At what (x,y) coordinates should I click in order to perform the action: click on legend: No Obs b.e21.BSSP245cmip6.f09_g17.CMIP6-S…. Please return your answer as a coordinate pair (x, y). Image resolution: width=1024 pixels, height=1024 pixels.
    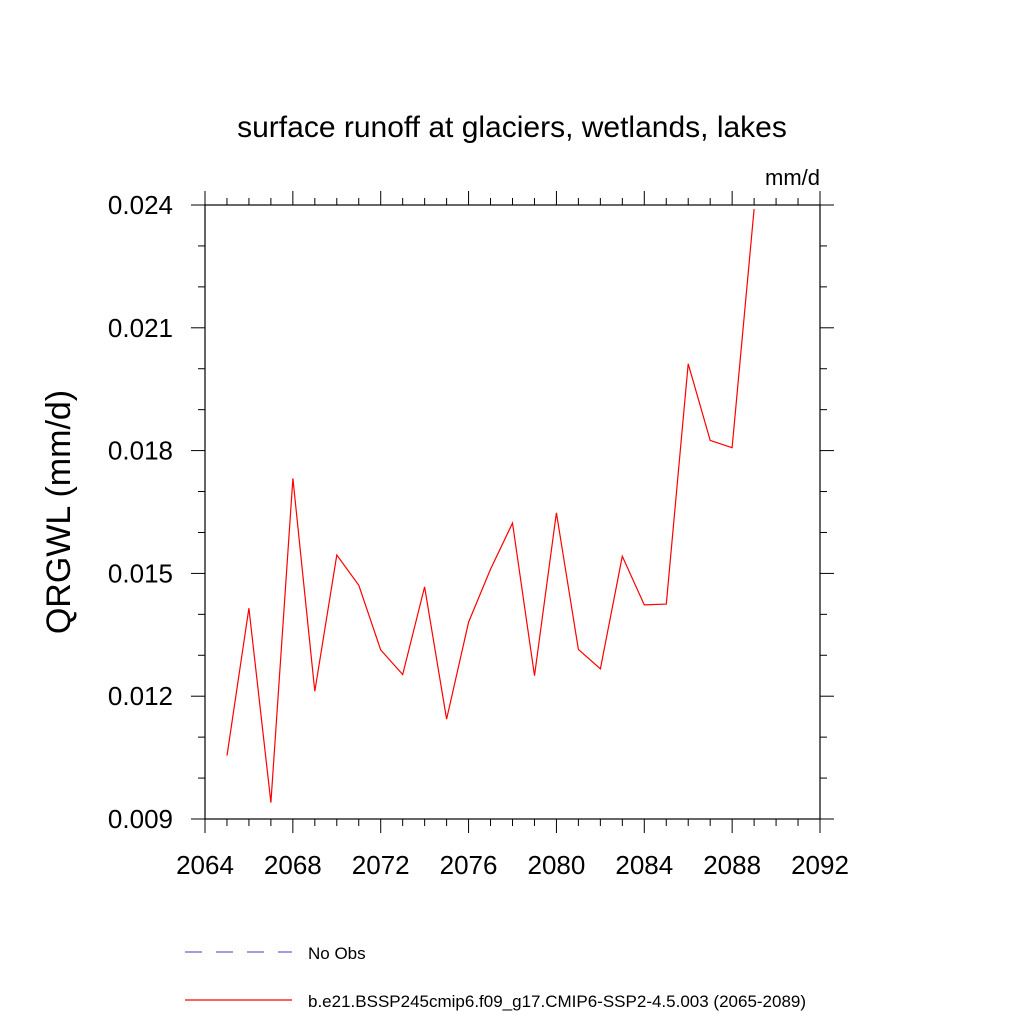
    Looking at the image, I should click on (495, 977).